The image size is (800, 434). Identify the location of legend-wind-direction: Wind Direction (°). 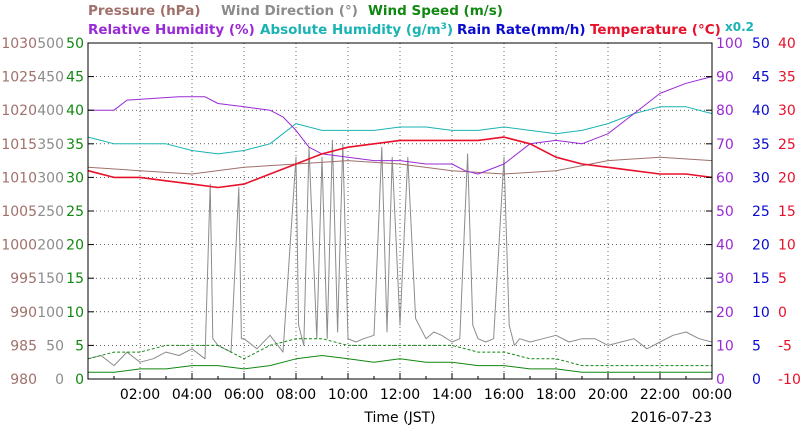
(289, 11).